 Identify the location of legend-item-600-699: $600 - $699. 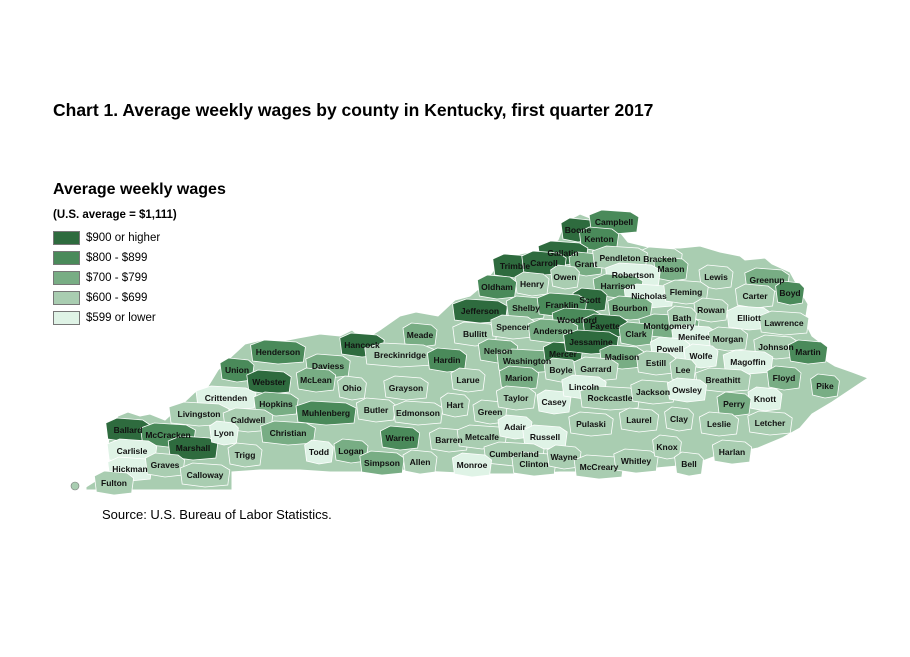
(100, 298).